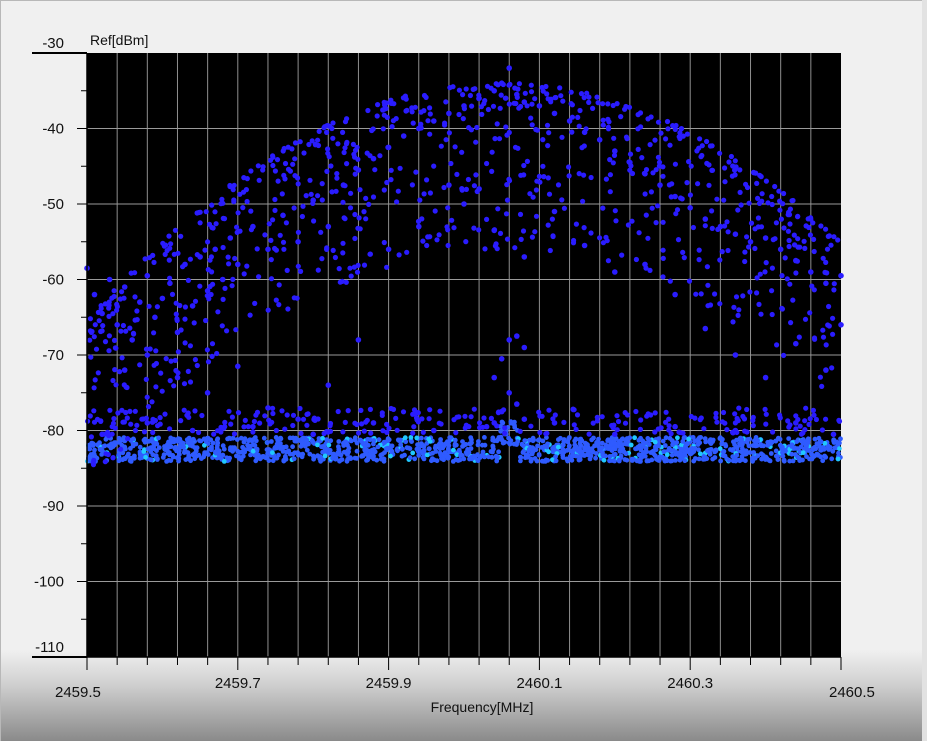 Image resolution: width=927 pixels, height=741 pixels. What do you see at coordinates (119, 40) in the screenshot?
I see `y-unit-label: Ref[dBm]` at bounding box center [119, 40].